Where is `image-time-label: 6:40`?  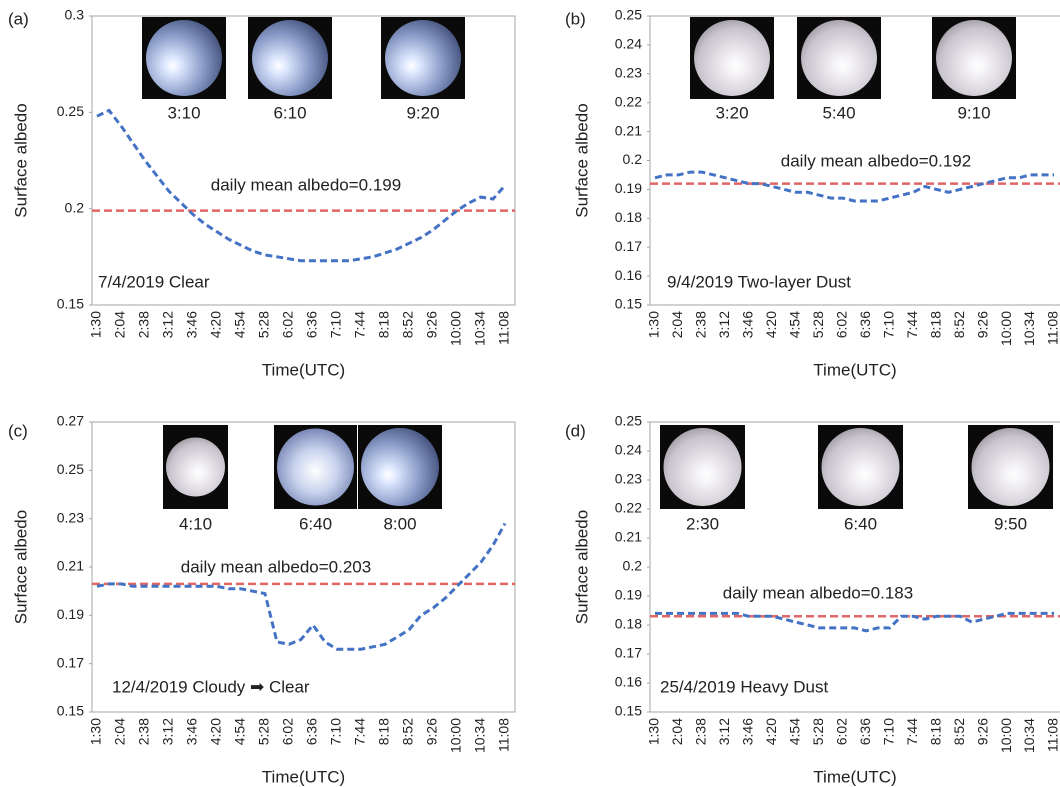
image-time-label: 6:40 is located at coordinates (860, 523).